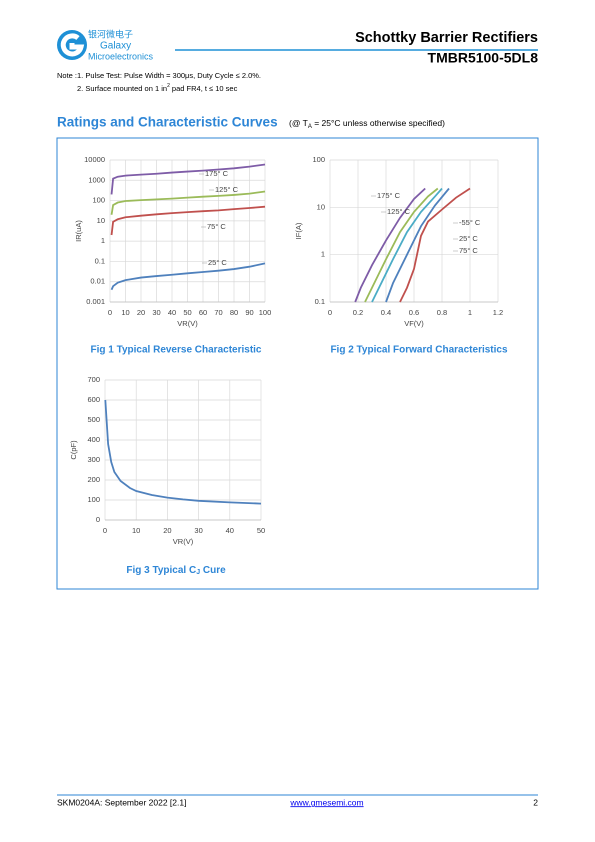 The height and width of the screenshot is (842, 595). What do you see at coordinates (95, 301) in the screenshot?
I see `y-tick-label: 0.001` at bounding box center [95, 301].